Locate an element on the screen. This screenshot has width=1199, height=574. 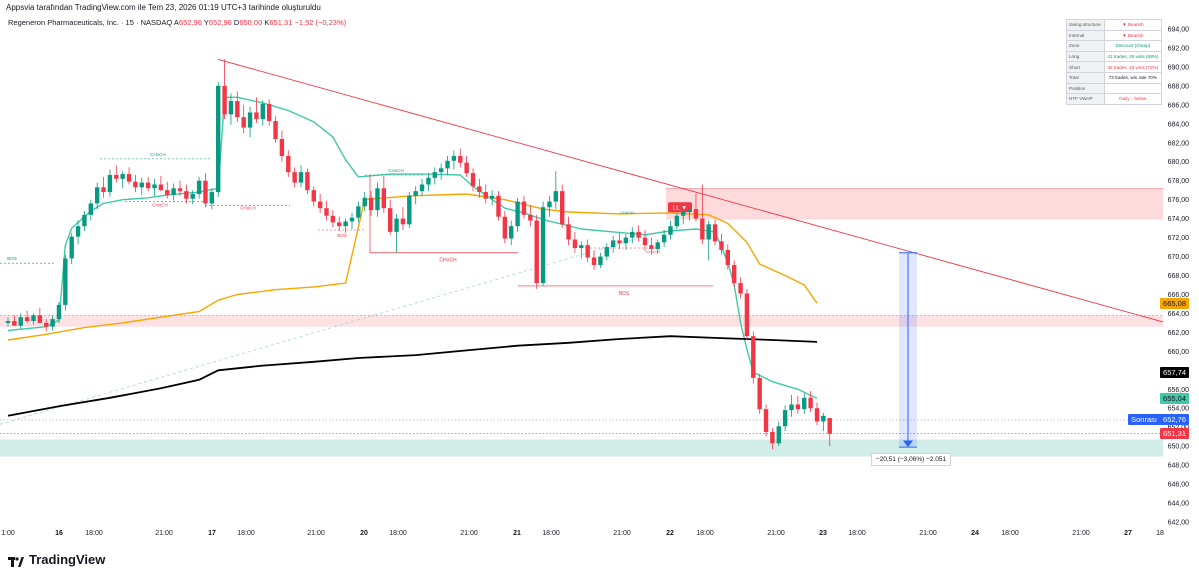
time-tick: 21 is located at coordinates (517, 533).